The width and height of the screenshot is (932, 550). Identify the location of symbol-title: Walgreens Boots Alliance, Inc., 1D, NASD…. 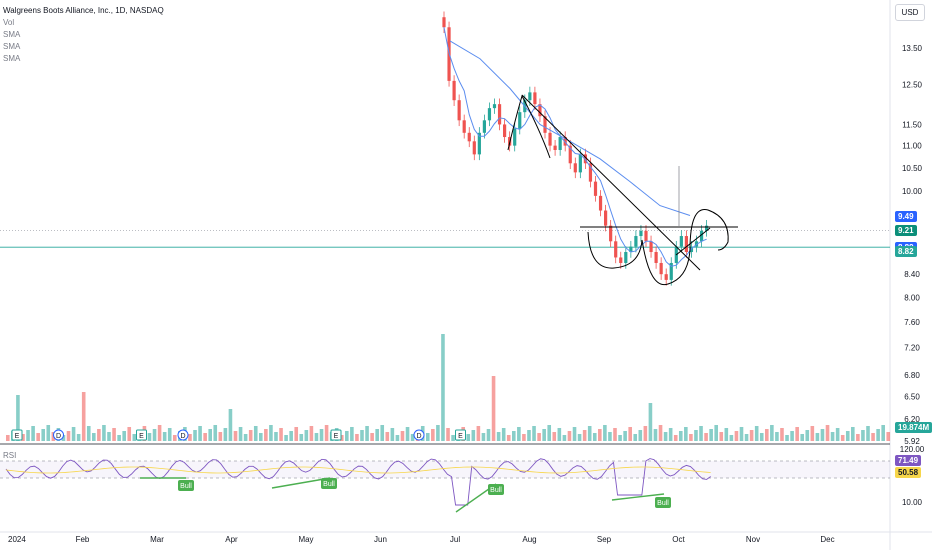
(83, 10).